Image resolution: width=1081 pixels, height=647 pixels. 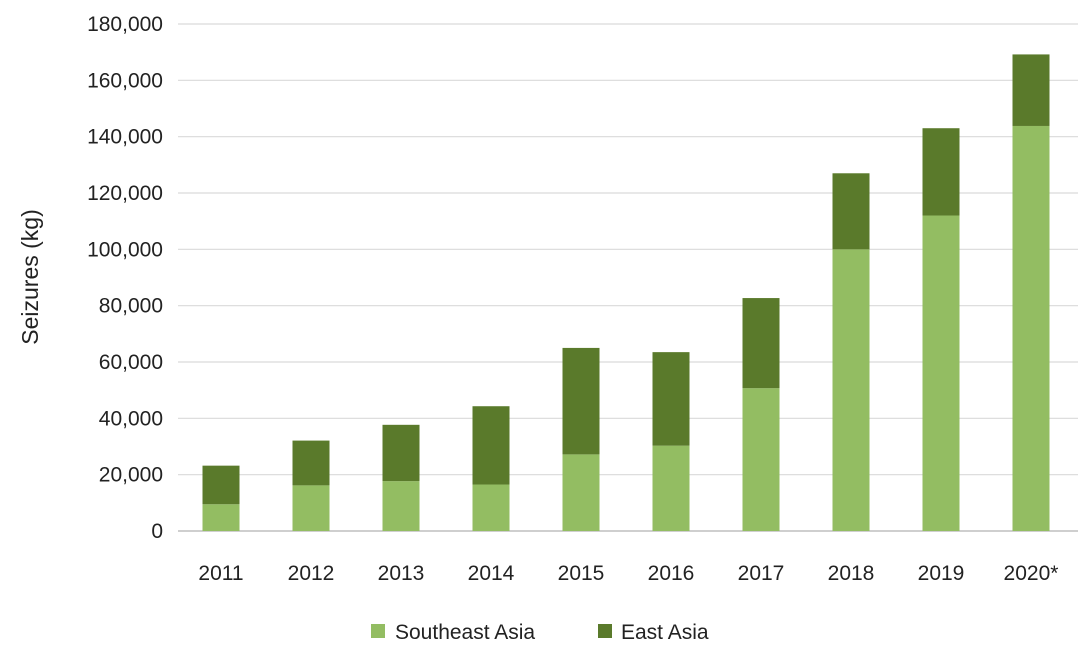 What do you see at coordinates (157, 531) in the screenshot?
I see `y-tick-label: 0` at bounding box center [157, 531].